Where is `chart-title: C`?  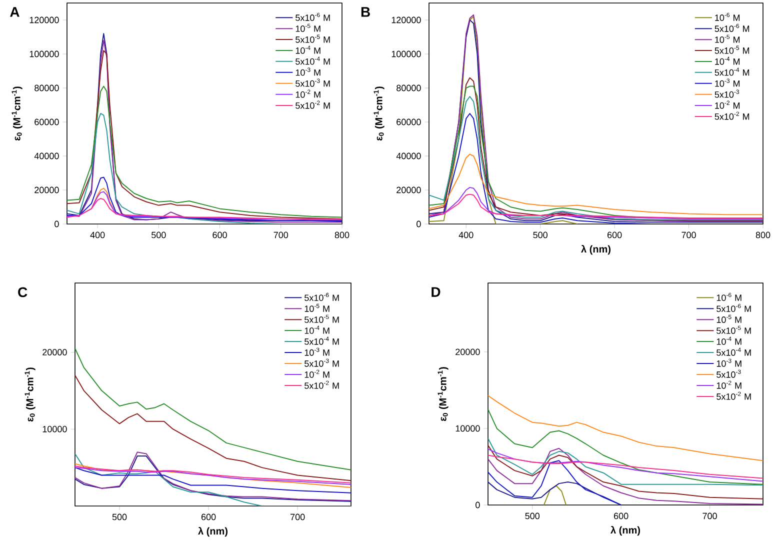
chart-title: C is located at coordinates (23, 292).